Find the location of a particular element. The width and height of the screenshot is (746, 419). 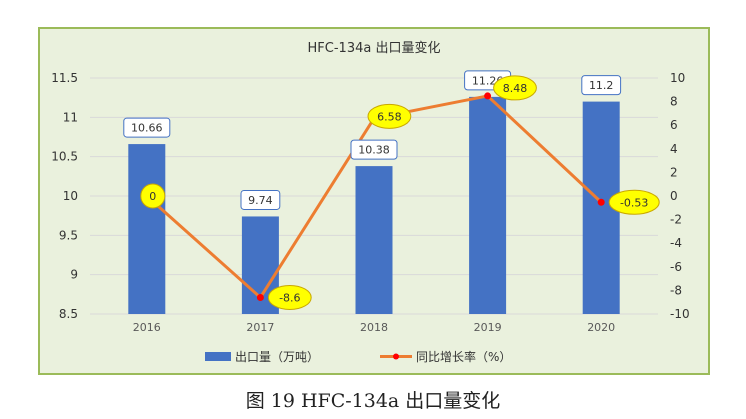

left-axis: 8.5 9 9.5 10 10.5 11 11.5 is located at coordinates (64, 196).